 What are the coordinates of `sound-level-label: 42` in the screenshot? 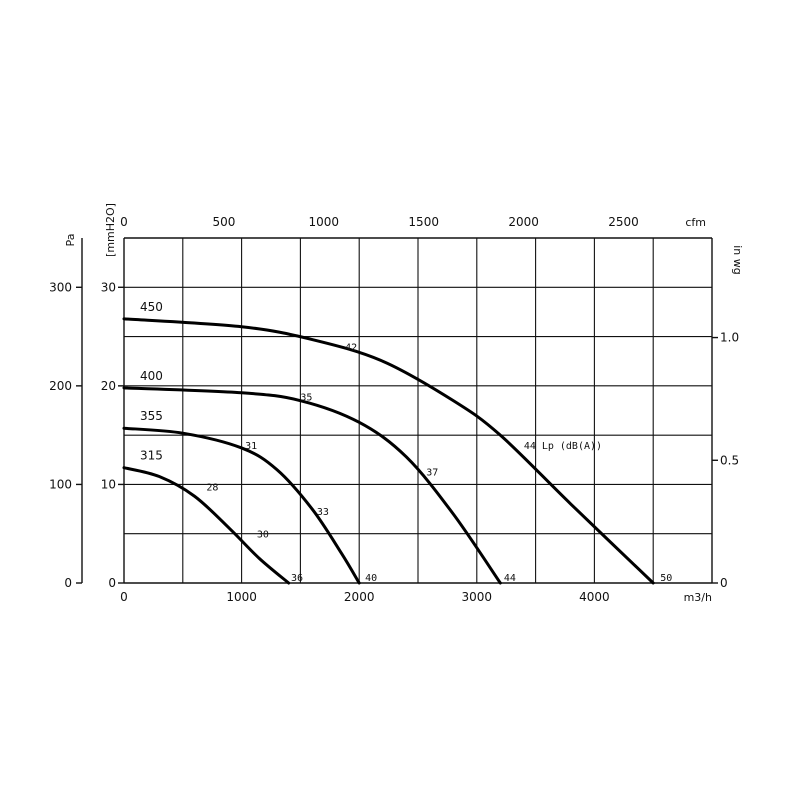 It's located at (351, 347).